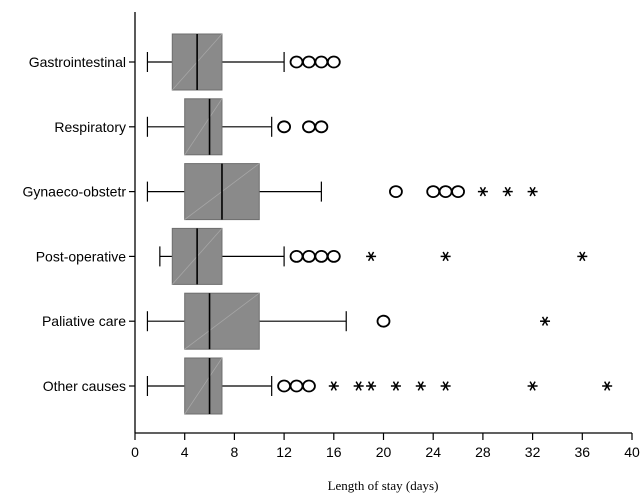 Image resolution: width=642 pixels, height=496 pixels. What do you see at coordinates (185, 452) in the screenshot?
I see `x-tick-label: 4` at bounding box center [185, 452].